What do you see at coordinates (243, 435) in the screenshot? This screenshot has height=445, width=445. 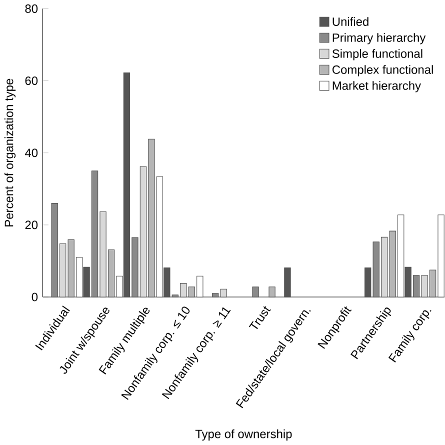 I see `x-axis-title: Type of ownership` at bounding box center [243, 435].